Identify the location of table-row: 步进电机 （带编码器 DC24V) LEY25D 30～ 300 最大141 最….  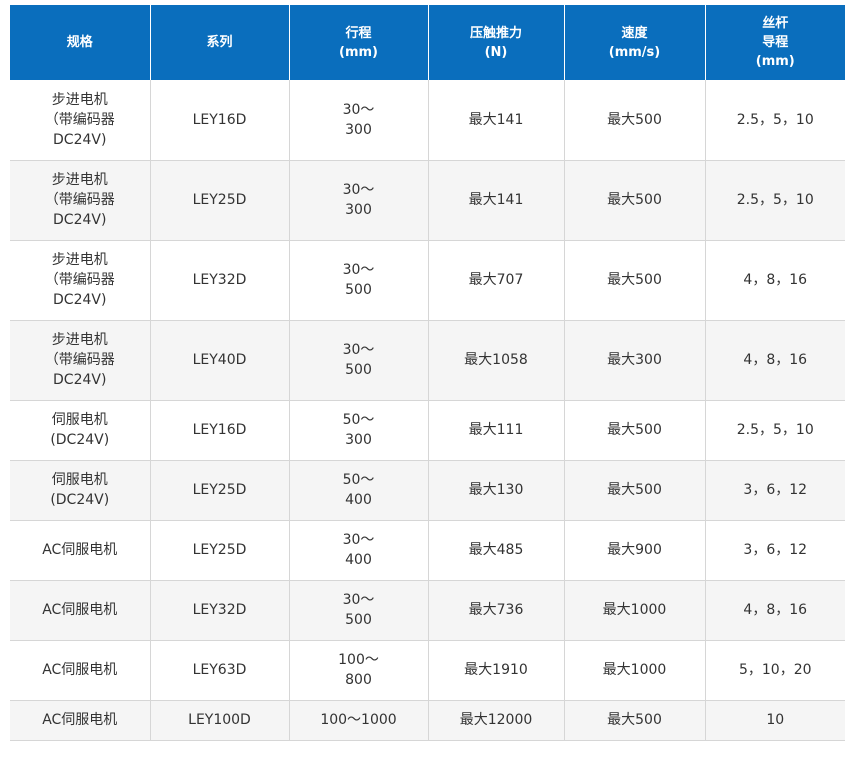
(427, 200).